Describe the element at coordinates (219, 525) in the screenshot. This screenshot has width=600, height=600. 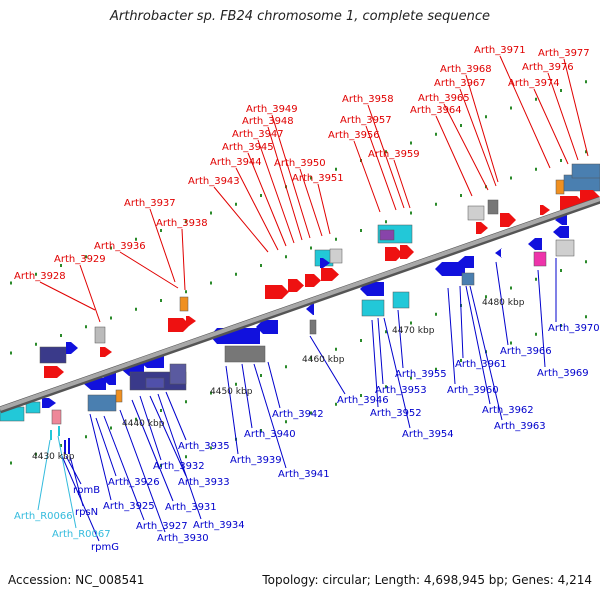
I see `gene-label: Arth_3934` at that location.